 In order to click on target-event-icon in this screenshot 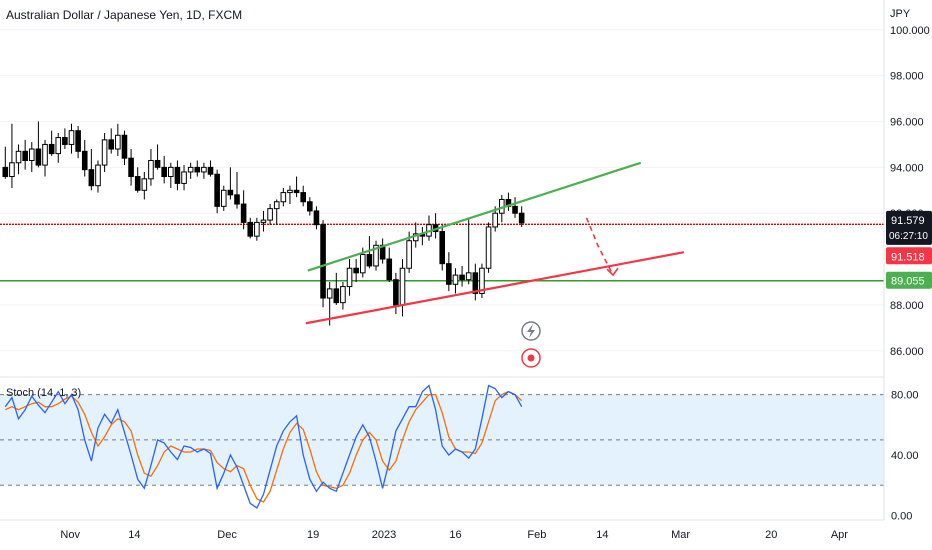, I will do `click(531, 358)`.